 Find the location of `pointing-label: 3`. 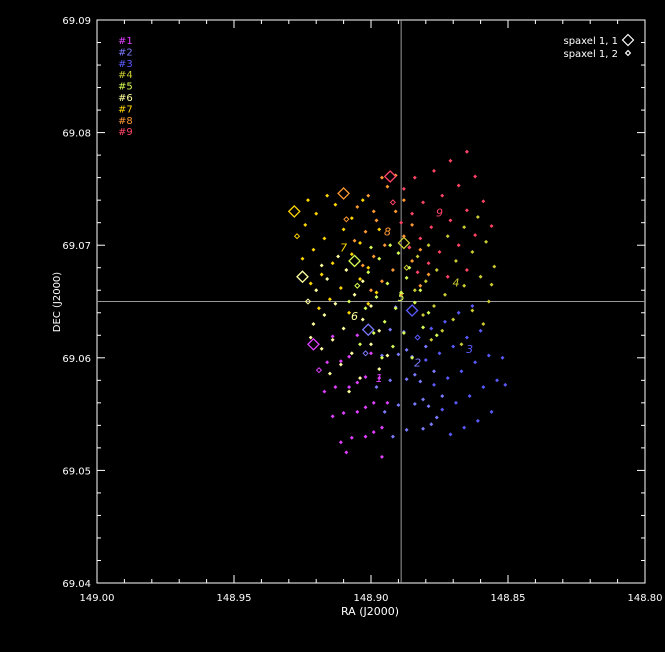

pointing-label: 3 is located at coordinates (469, 349).